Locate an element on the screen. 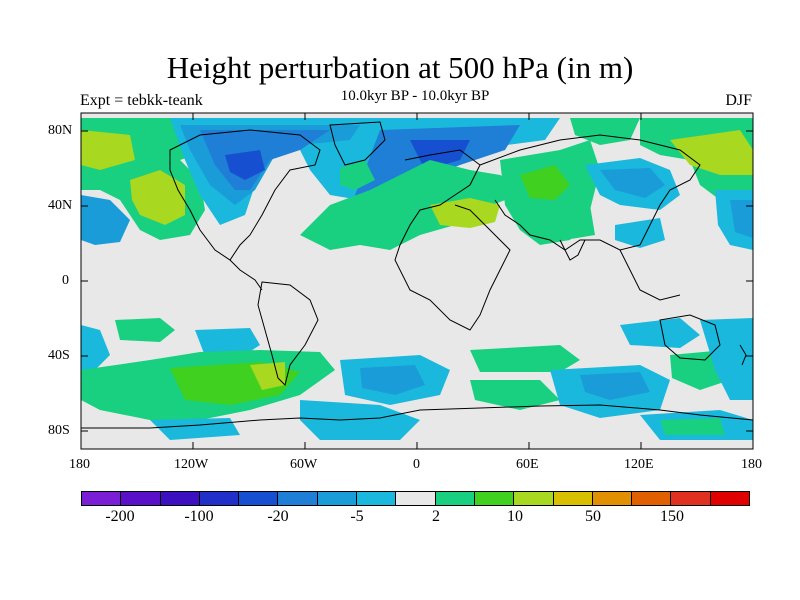  colorbar is located at coordinates (415, 498).